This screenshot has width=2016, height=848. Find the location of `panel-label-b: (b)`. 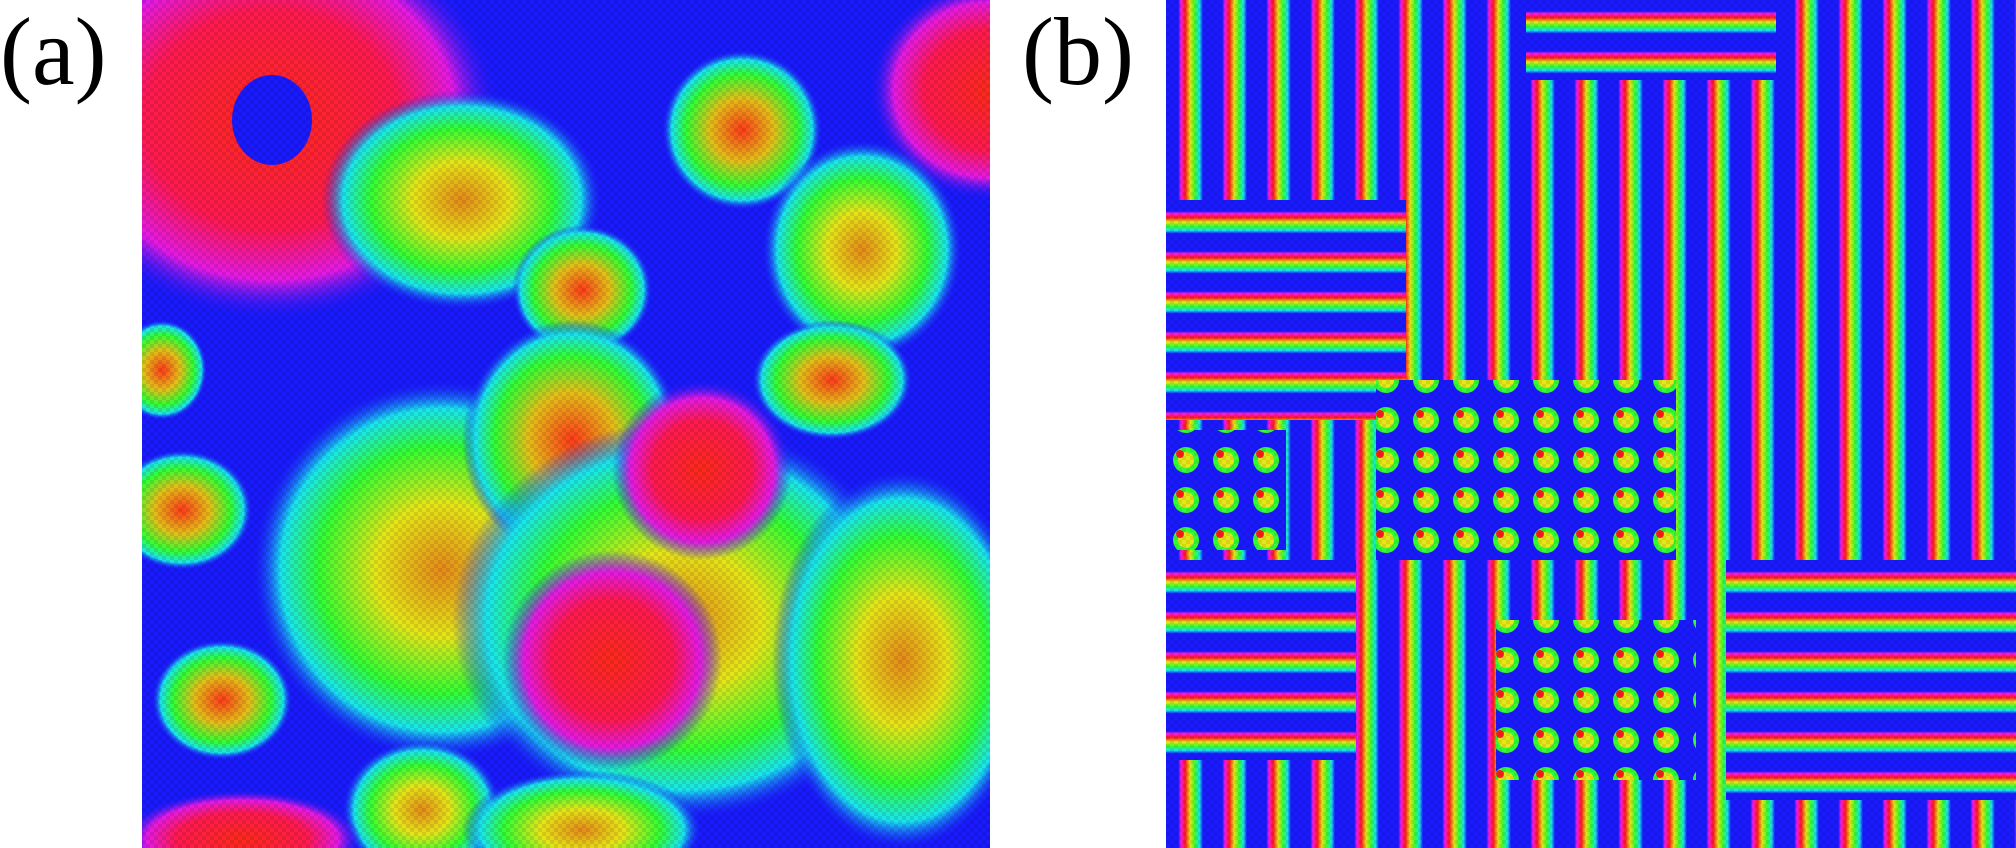

panel-label-b: (b) is located at coordinates (1078, 52).